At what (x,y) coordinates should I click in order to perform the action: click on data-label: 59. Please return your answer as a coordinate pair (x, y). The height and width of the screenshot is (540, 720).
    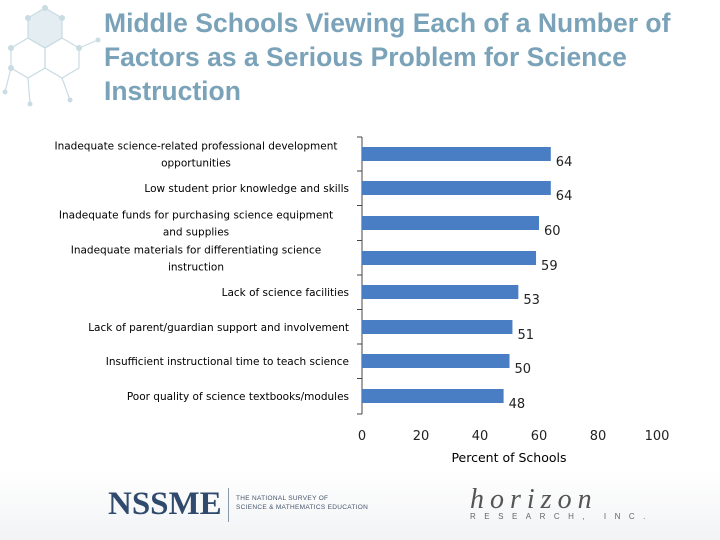
    Looking at the image, I should click on (549, 266).